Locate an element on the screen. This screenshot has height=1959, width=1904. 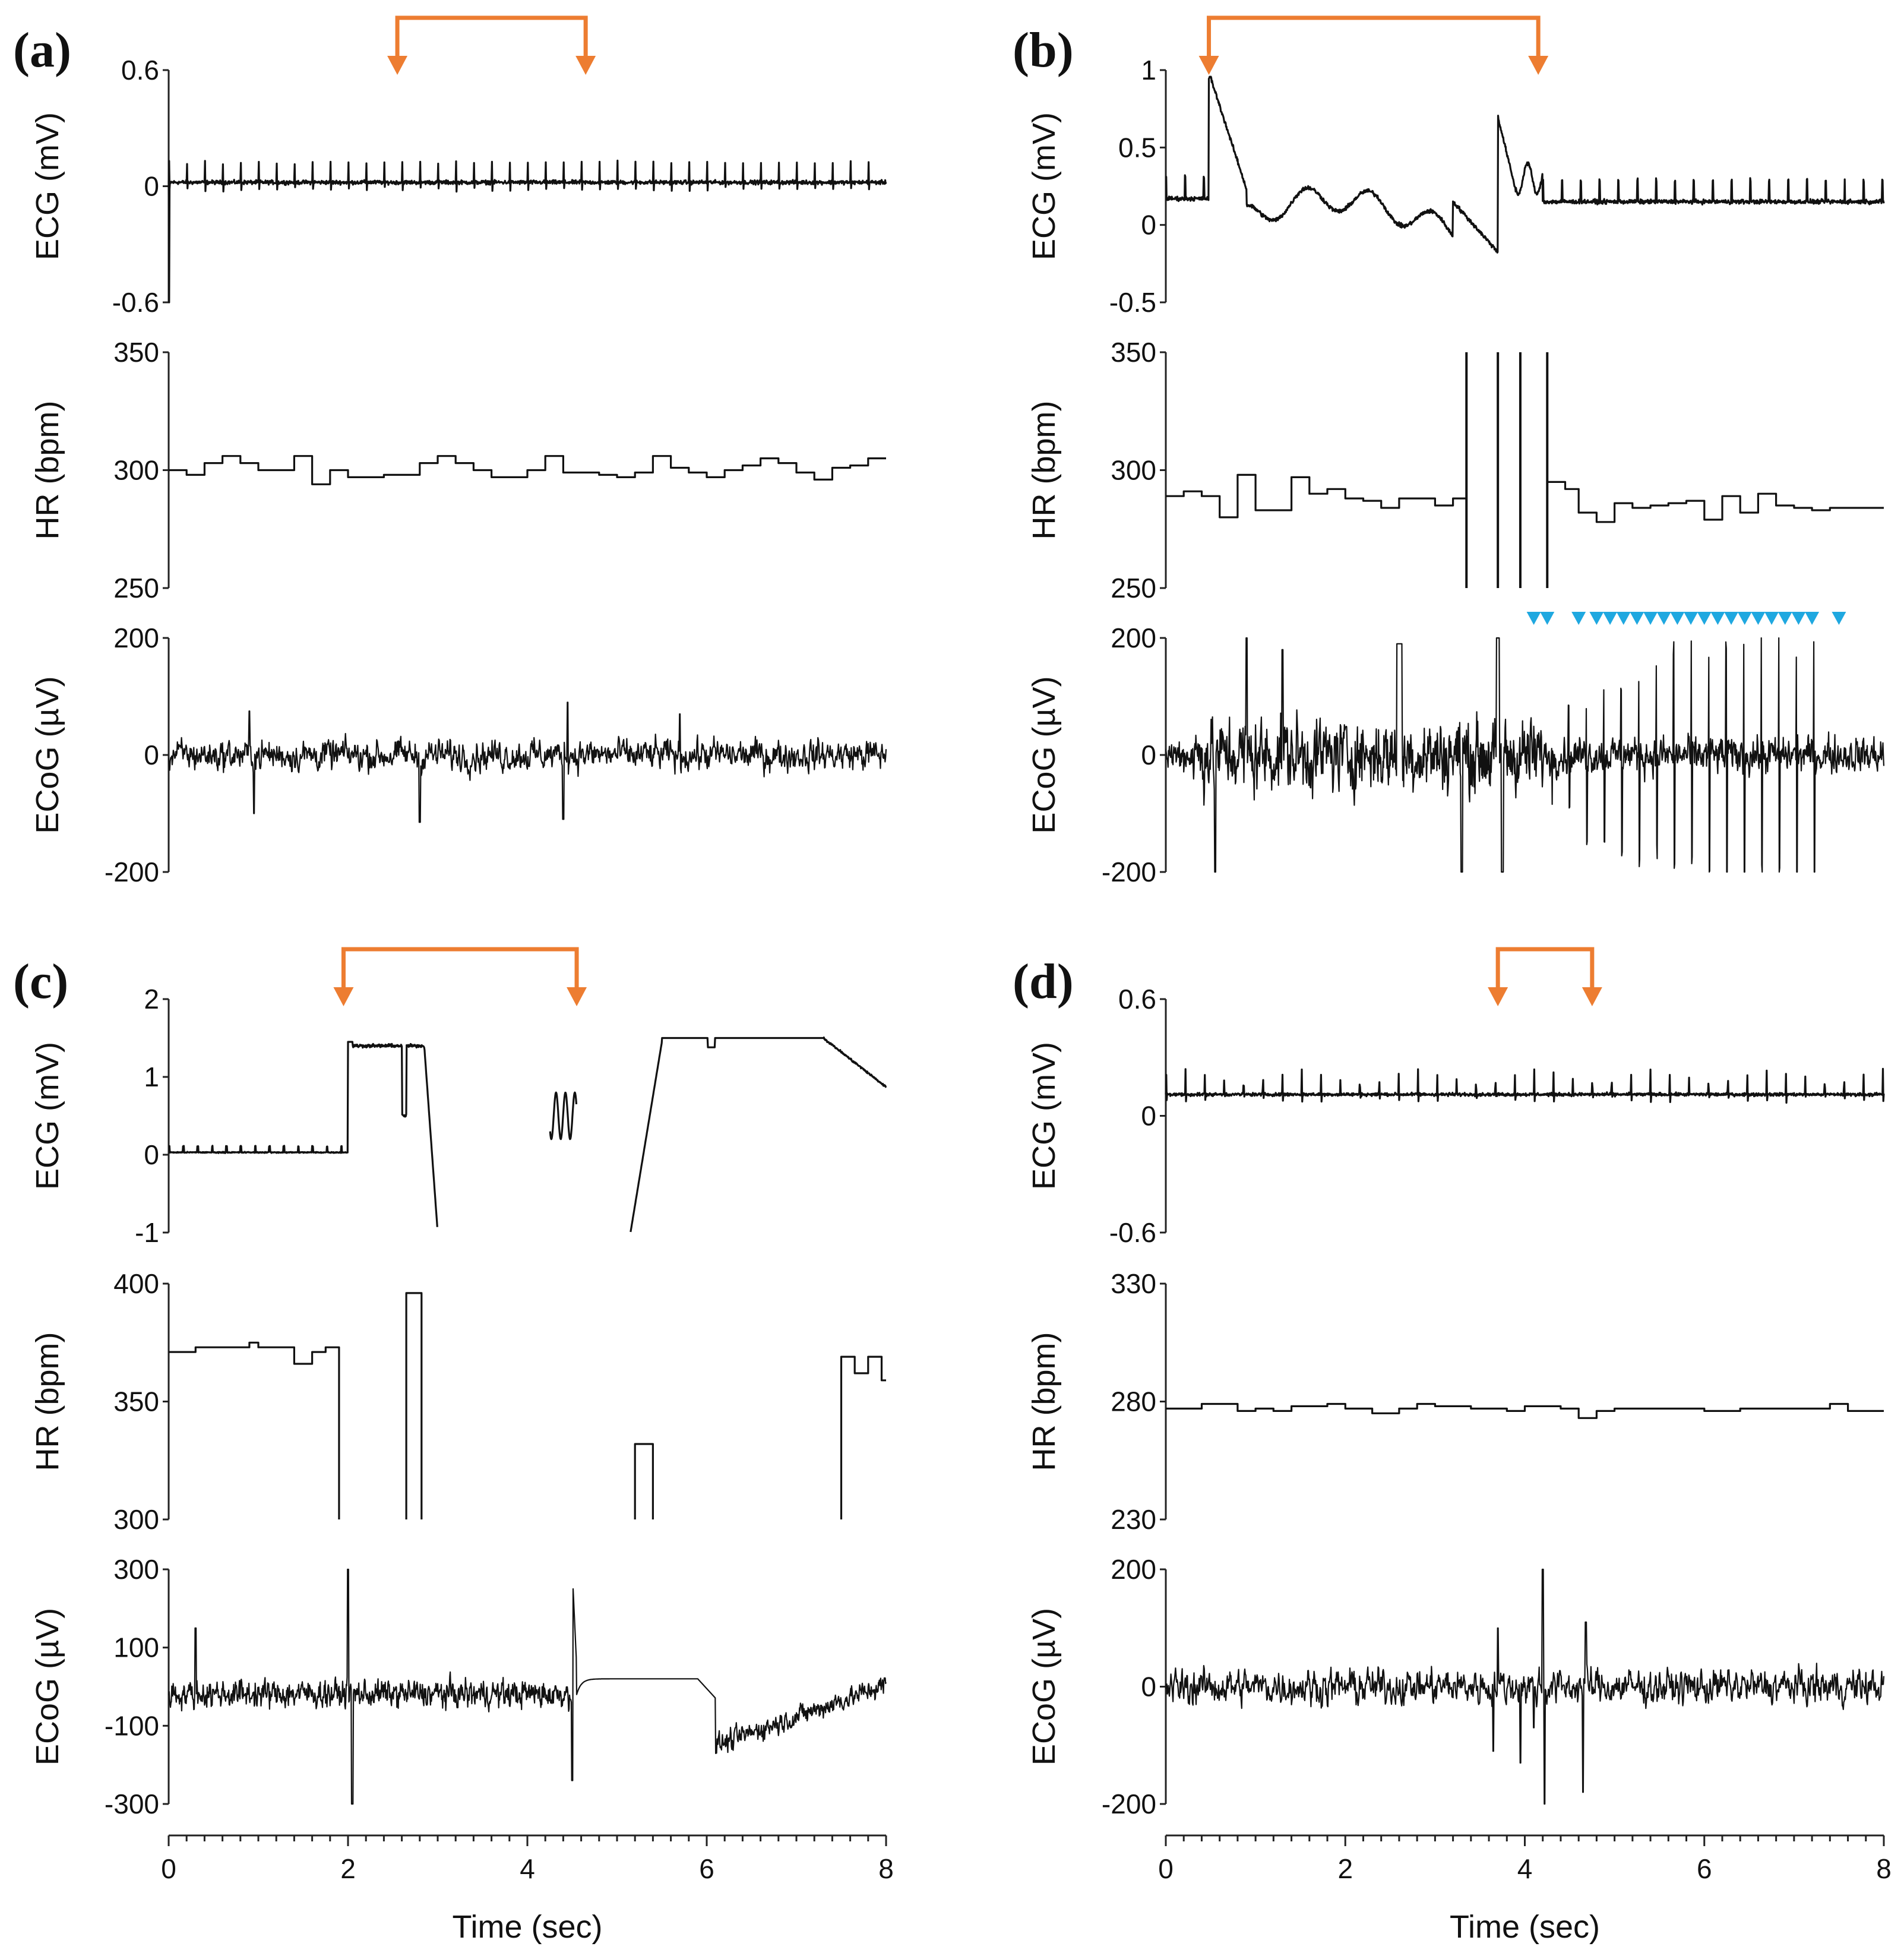
y-tick-label: 280 is located at coordinates (1134, 1402).